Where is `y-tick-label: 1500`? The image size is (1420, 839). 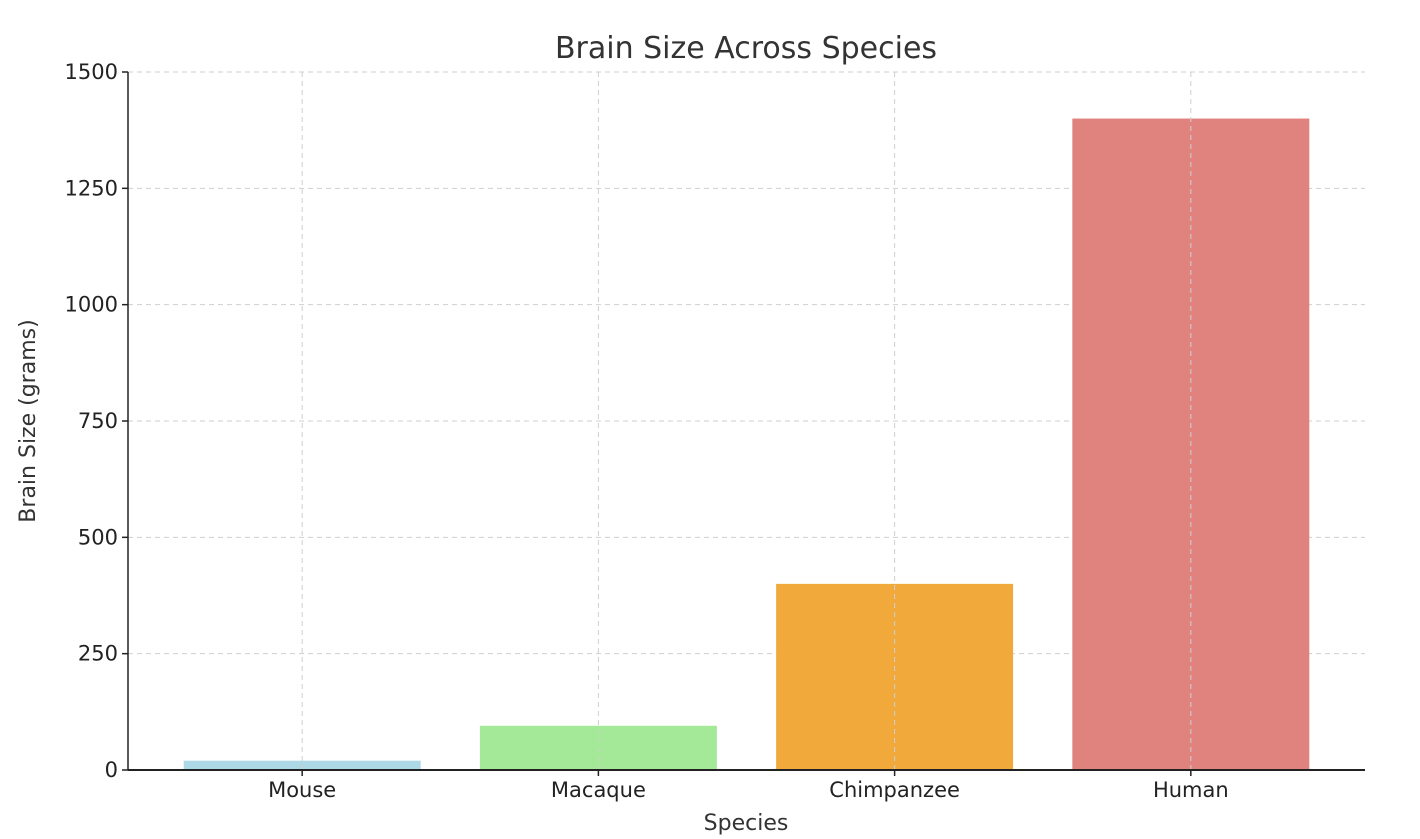 y-tick-label: 1500 is located at coordinates (91, 72).